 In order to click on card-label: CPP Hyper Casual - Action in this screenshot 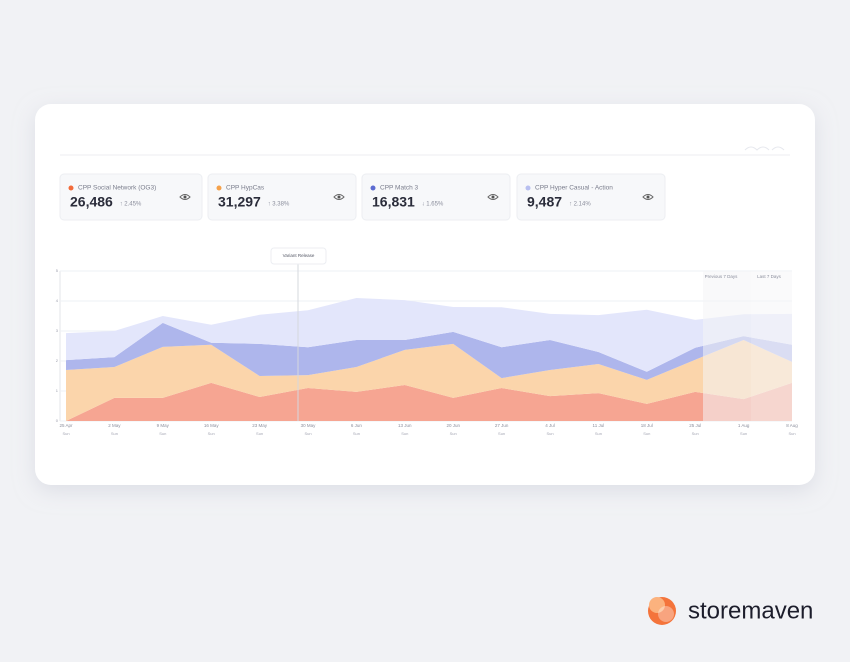, I will do `click(574, 188)`.